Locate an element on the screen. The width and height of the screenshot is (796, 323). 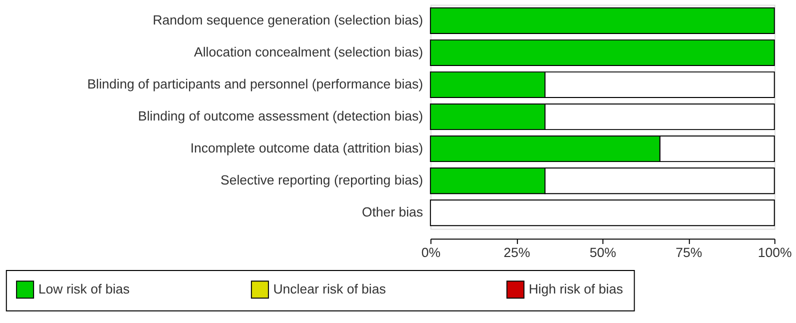
y-tick-label: Blinding of outcome assessment (detection bias) is located at coordinates (281, 116).